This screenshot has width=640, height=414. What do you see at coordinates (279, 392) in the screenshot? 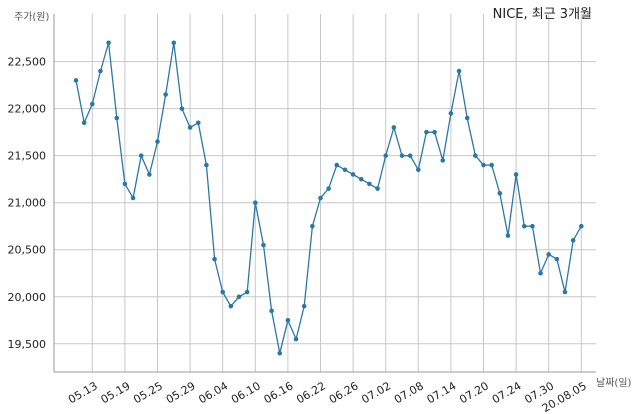
I see `x-tick-label: 06.16` at bounding box center [279, 392].